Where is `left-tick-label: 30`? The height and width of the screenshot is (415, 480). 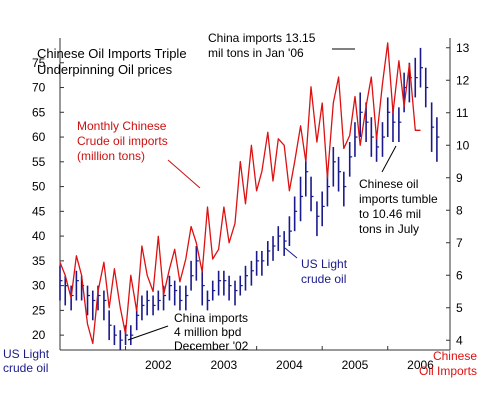 left-tick-label: 30 is located at coordinates (39, 286).